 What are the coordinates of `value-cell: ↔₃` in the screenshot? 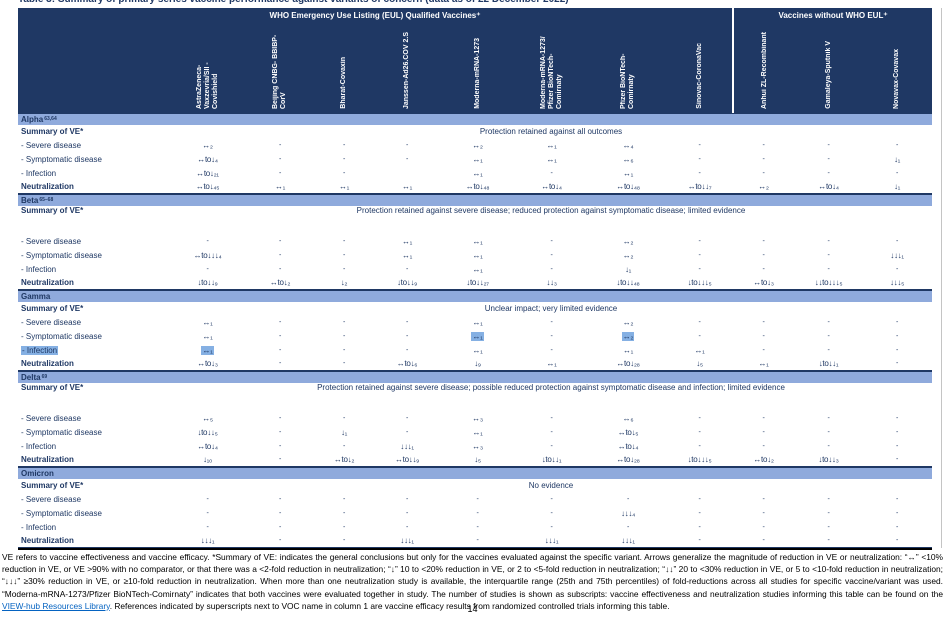 It's located at (477, 418).